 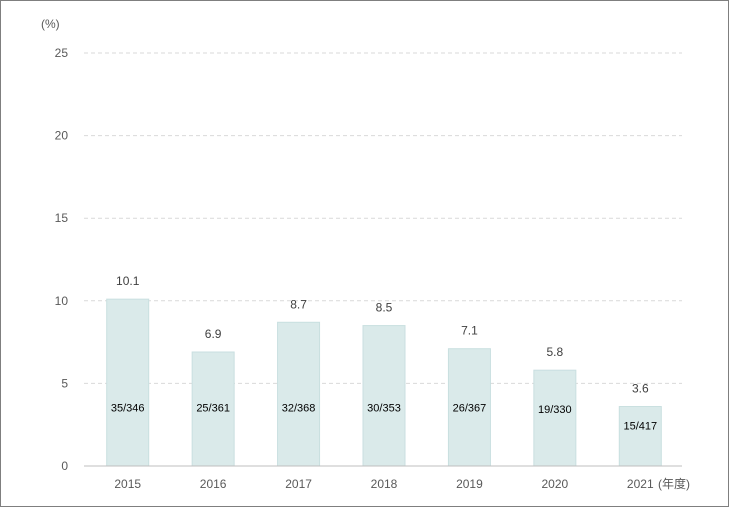 I want to click on y-tick-label: 10, so click(x=62, y=301).